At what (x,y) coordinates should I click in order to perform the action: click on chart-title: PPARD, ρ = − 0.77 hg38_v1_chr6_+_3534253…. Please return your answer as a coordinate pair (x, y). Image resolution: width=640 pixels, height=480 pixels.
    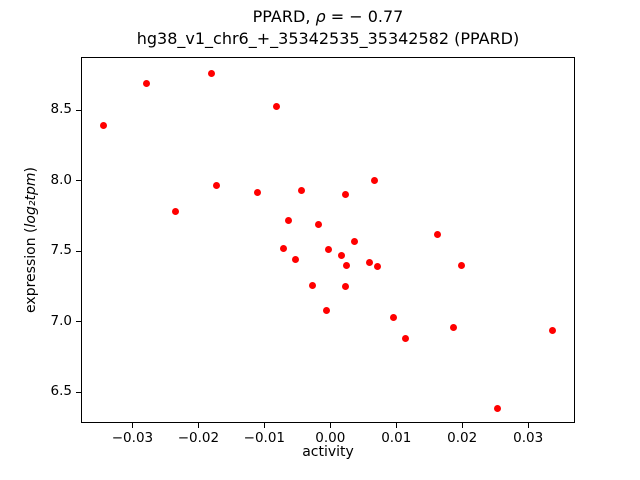
    Looking at the image, I should click on (328, 28).